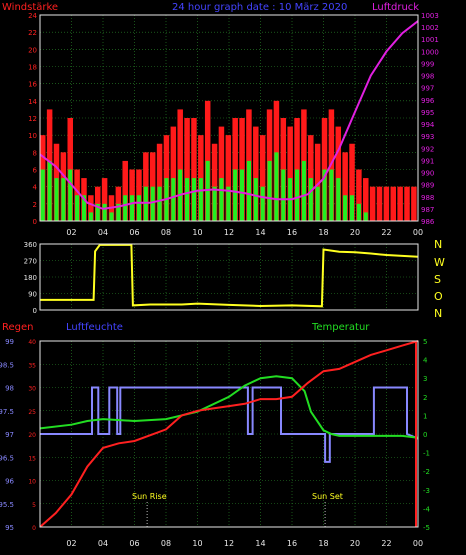 Image resolution: width=466 pixels, height=555 pixels. I want to click on wind-y-tick-label: 6, so click(35, 171).